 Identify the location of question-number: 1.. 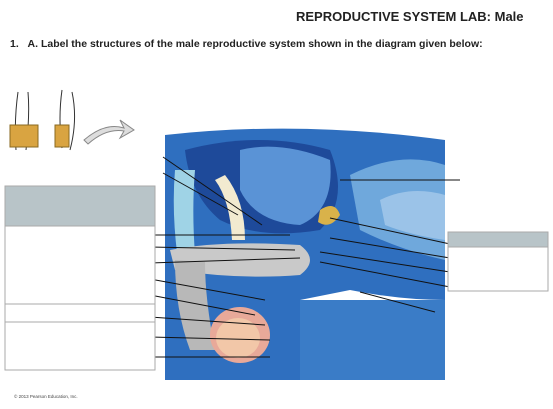
(14, 44).